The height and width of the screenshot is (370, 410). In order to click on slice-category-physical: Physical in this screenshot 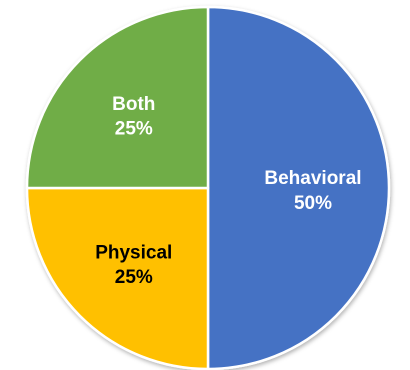, I will do `click(133, 252)`.